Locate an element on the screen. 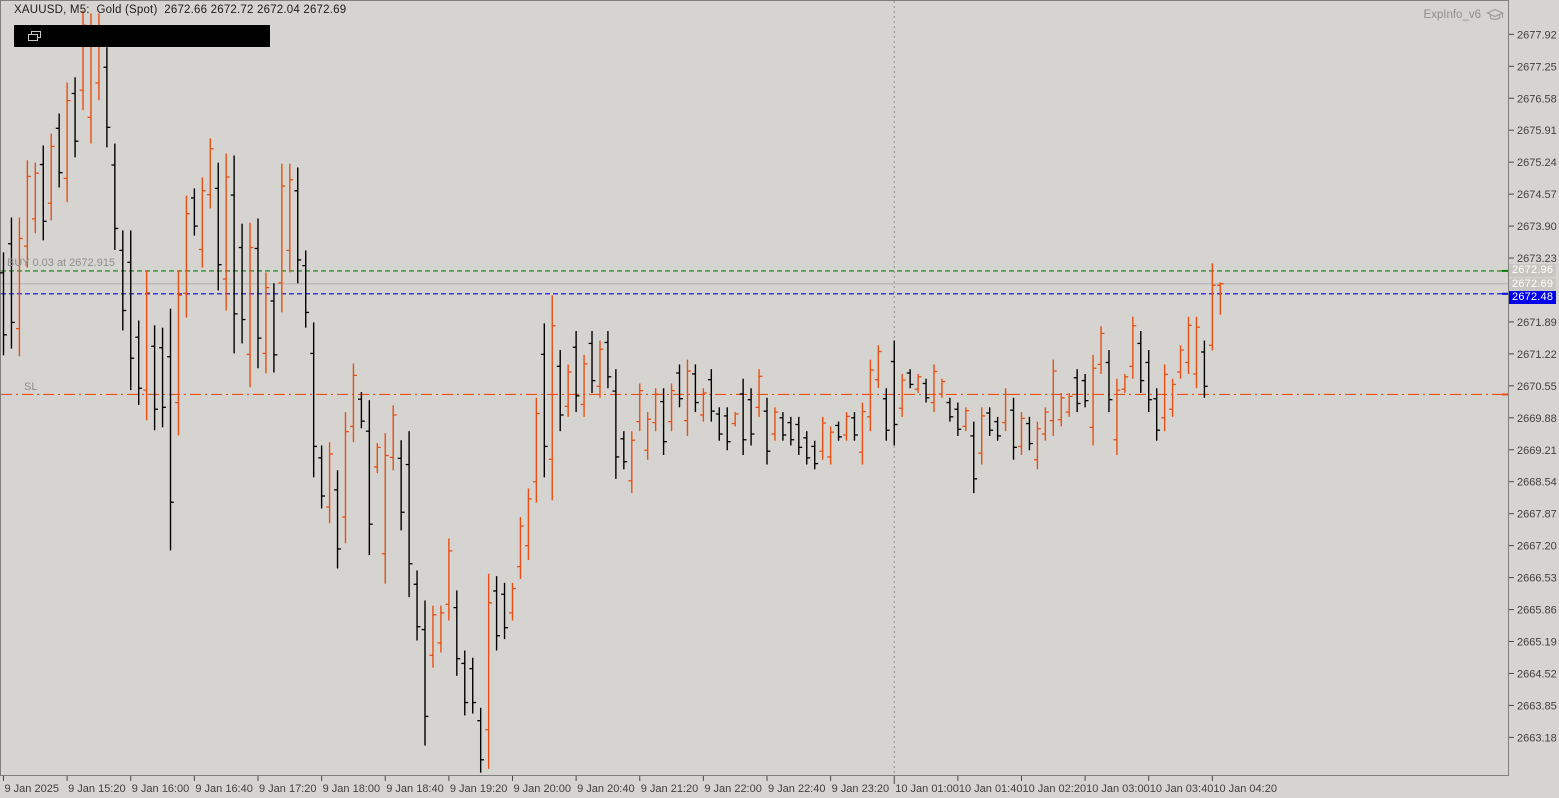 The image size is (1559, 798). restore-window-icon is located at coordinates (34, 36).